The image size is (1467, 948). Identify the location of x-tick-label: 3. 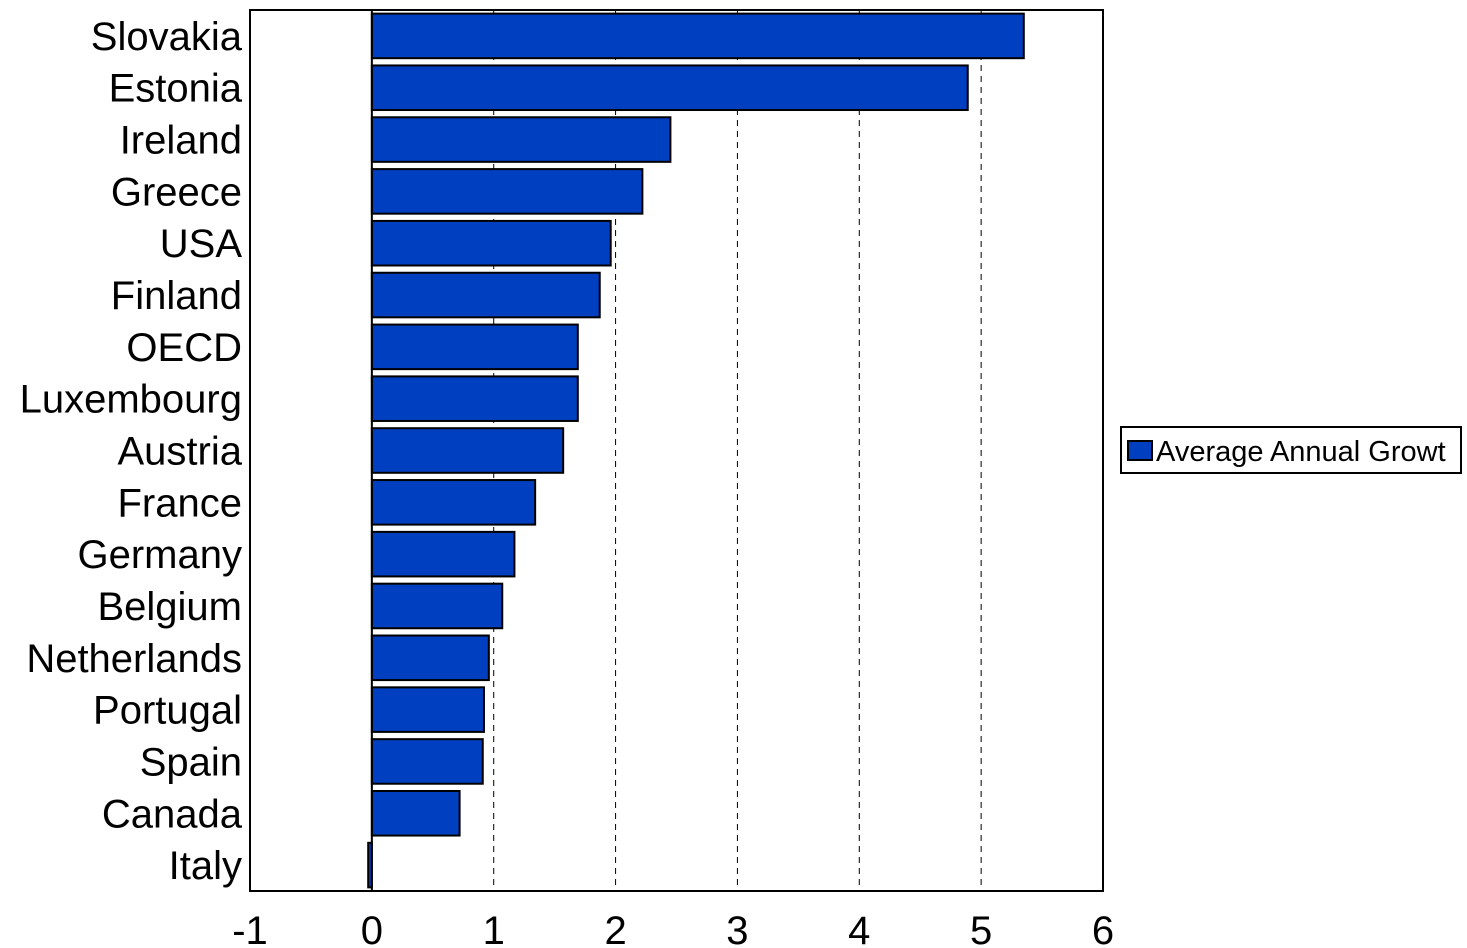
(737, 928).